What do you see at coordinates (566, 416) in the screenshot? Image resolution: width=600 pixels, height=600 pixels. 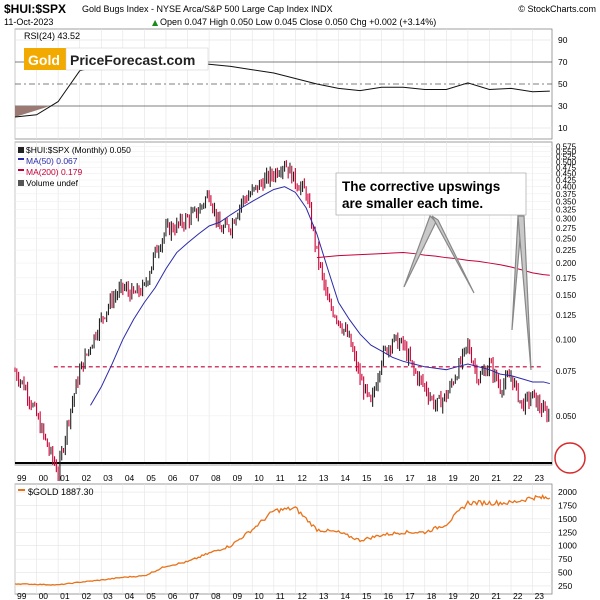 I see `main-tick-0.050: 0.050` at bounding box center [566, 416].